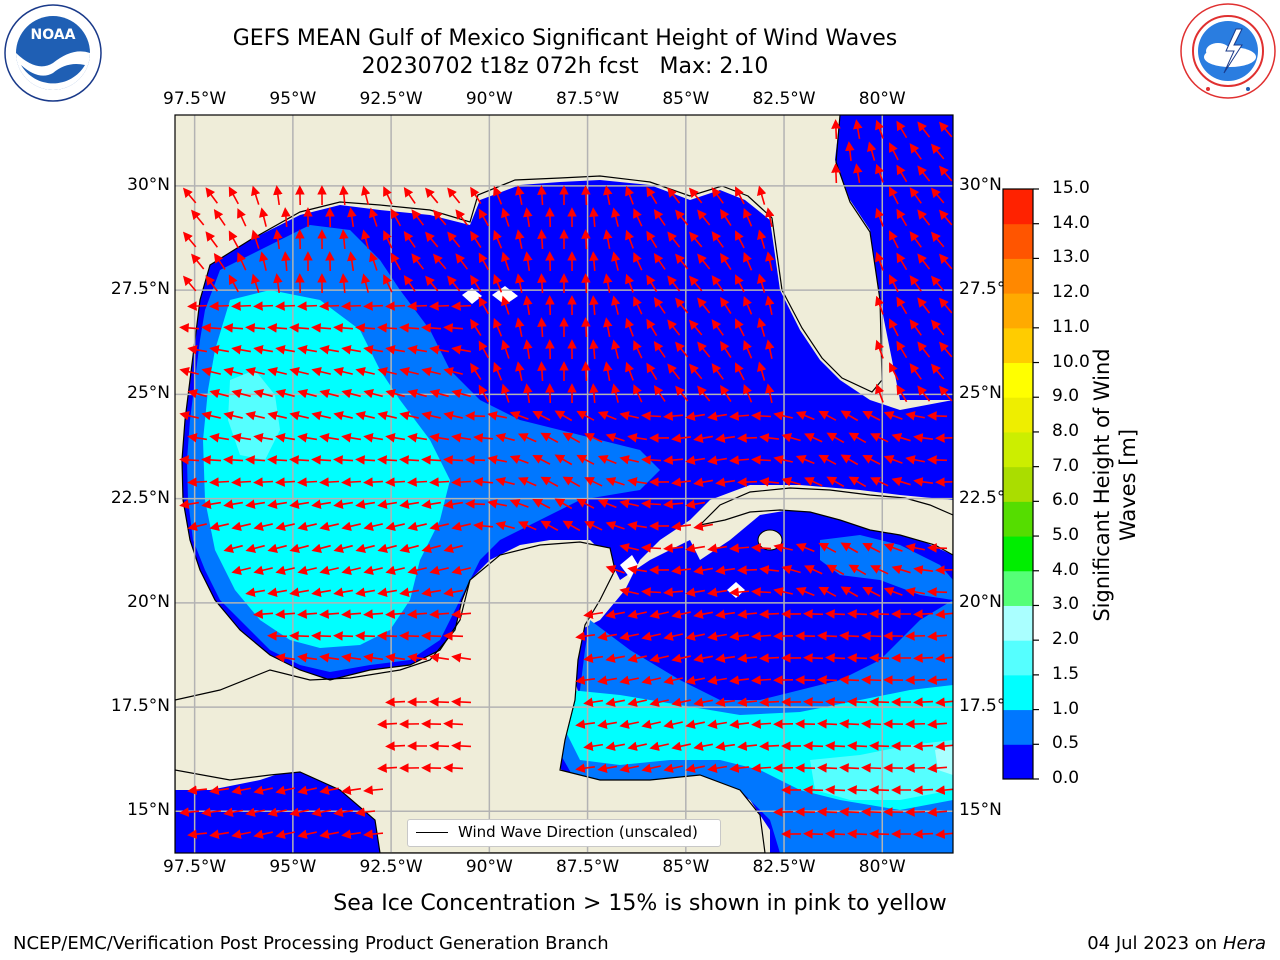  Describe the element at coordinates (989, 706) in the screenshot. I see `lat-tick-label-right: 17.5°N` at that location.